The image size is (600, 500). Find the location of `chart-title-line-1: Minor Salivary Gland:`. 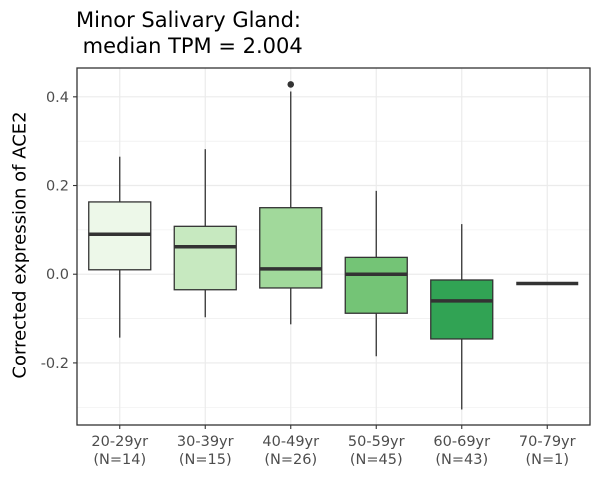

chart-title-line-1: Minor Salivary Gland: is located at coordinates (189, 20).